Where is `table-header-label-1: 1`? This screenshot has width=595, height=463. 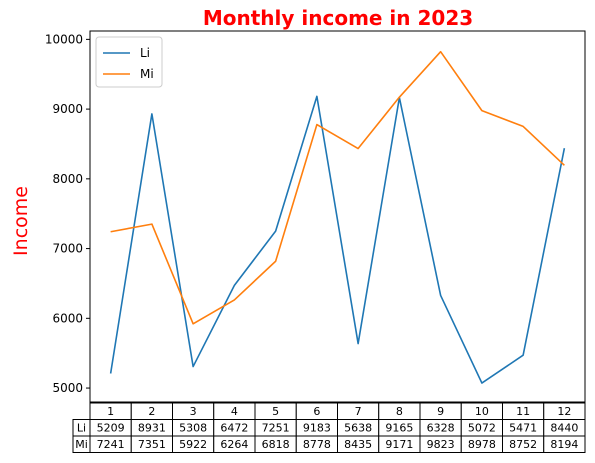 table-header-label-1: 1 is located at coordinates (110, 411).